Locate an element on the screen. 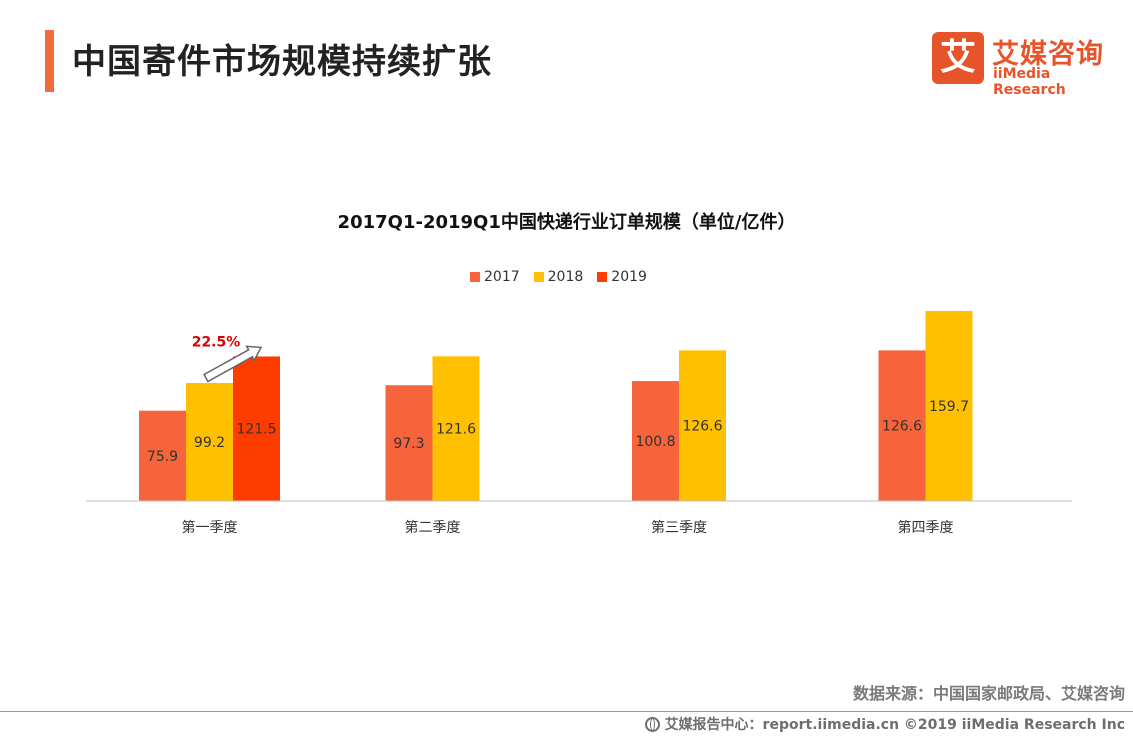 Image resolution: width=1133 pixels, height=737 pixels. data-label-2017-q2: 97.3 is located at coordinates (408, 444).